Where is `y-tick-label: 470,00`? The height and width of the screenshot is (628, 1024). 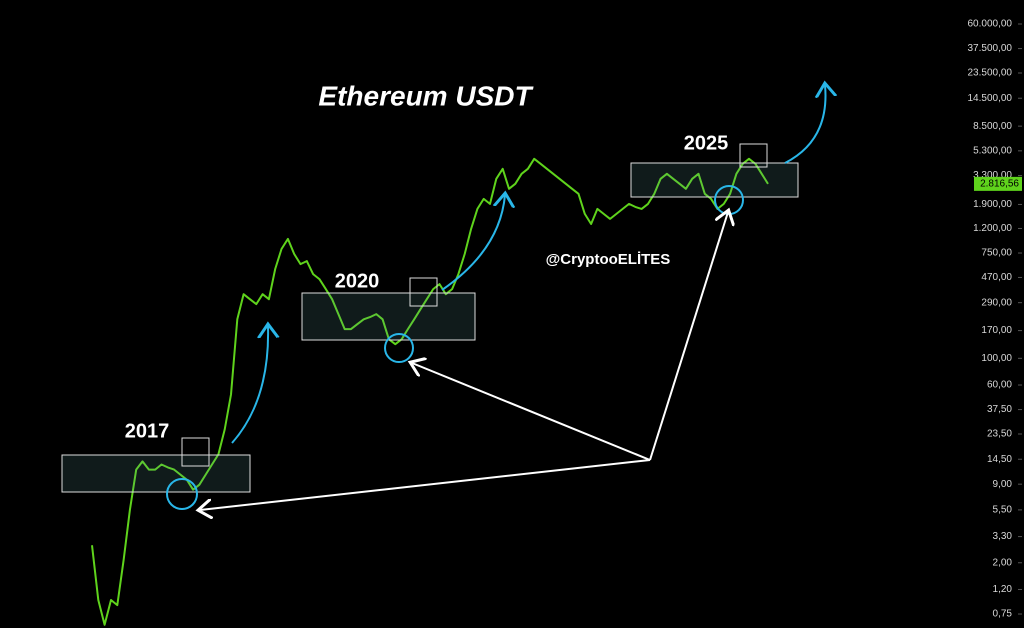 y-tick-label: 470,00 is located at coordinates (996, 277).